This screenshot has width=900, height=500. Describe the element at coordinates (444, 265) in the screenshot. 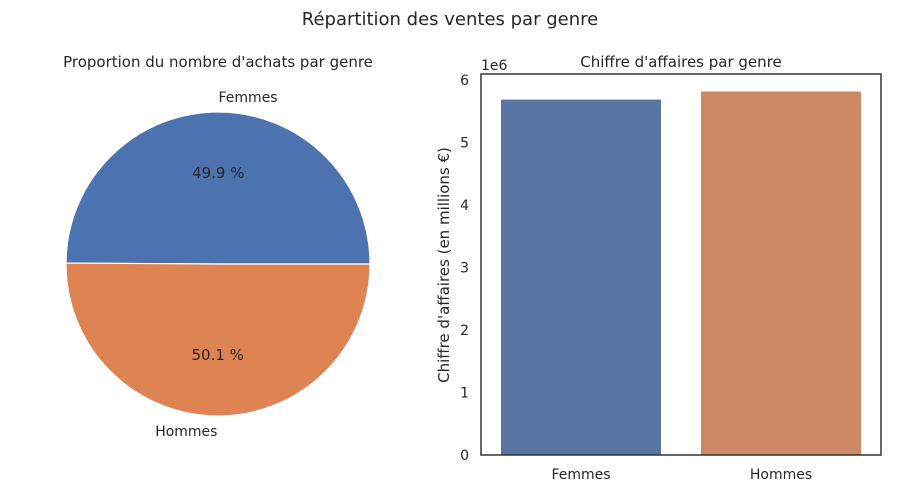

I see `y-axis-label: Chiffre d'affaires (en millions €)` at that location.